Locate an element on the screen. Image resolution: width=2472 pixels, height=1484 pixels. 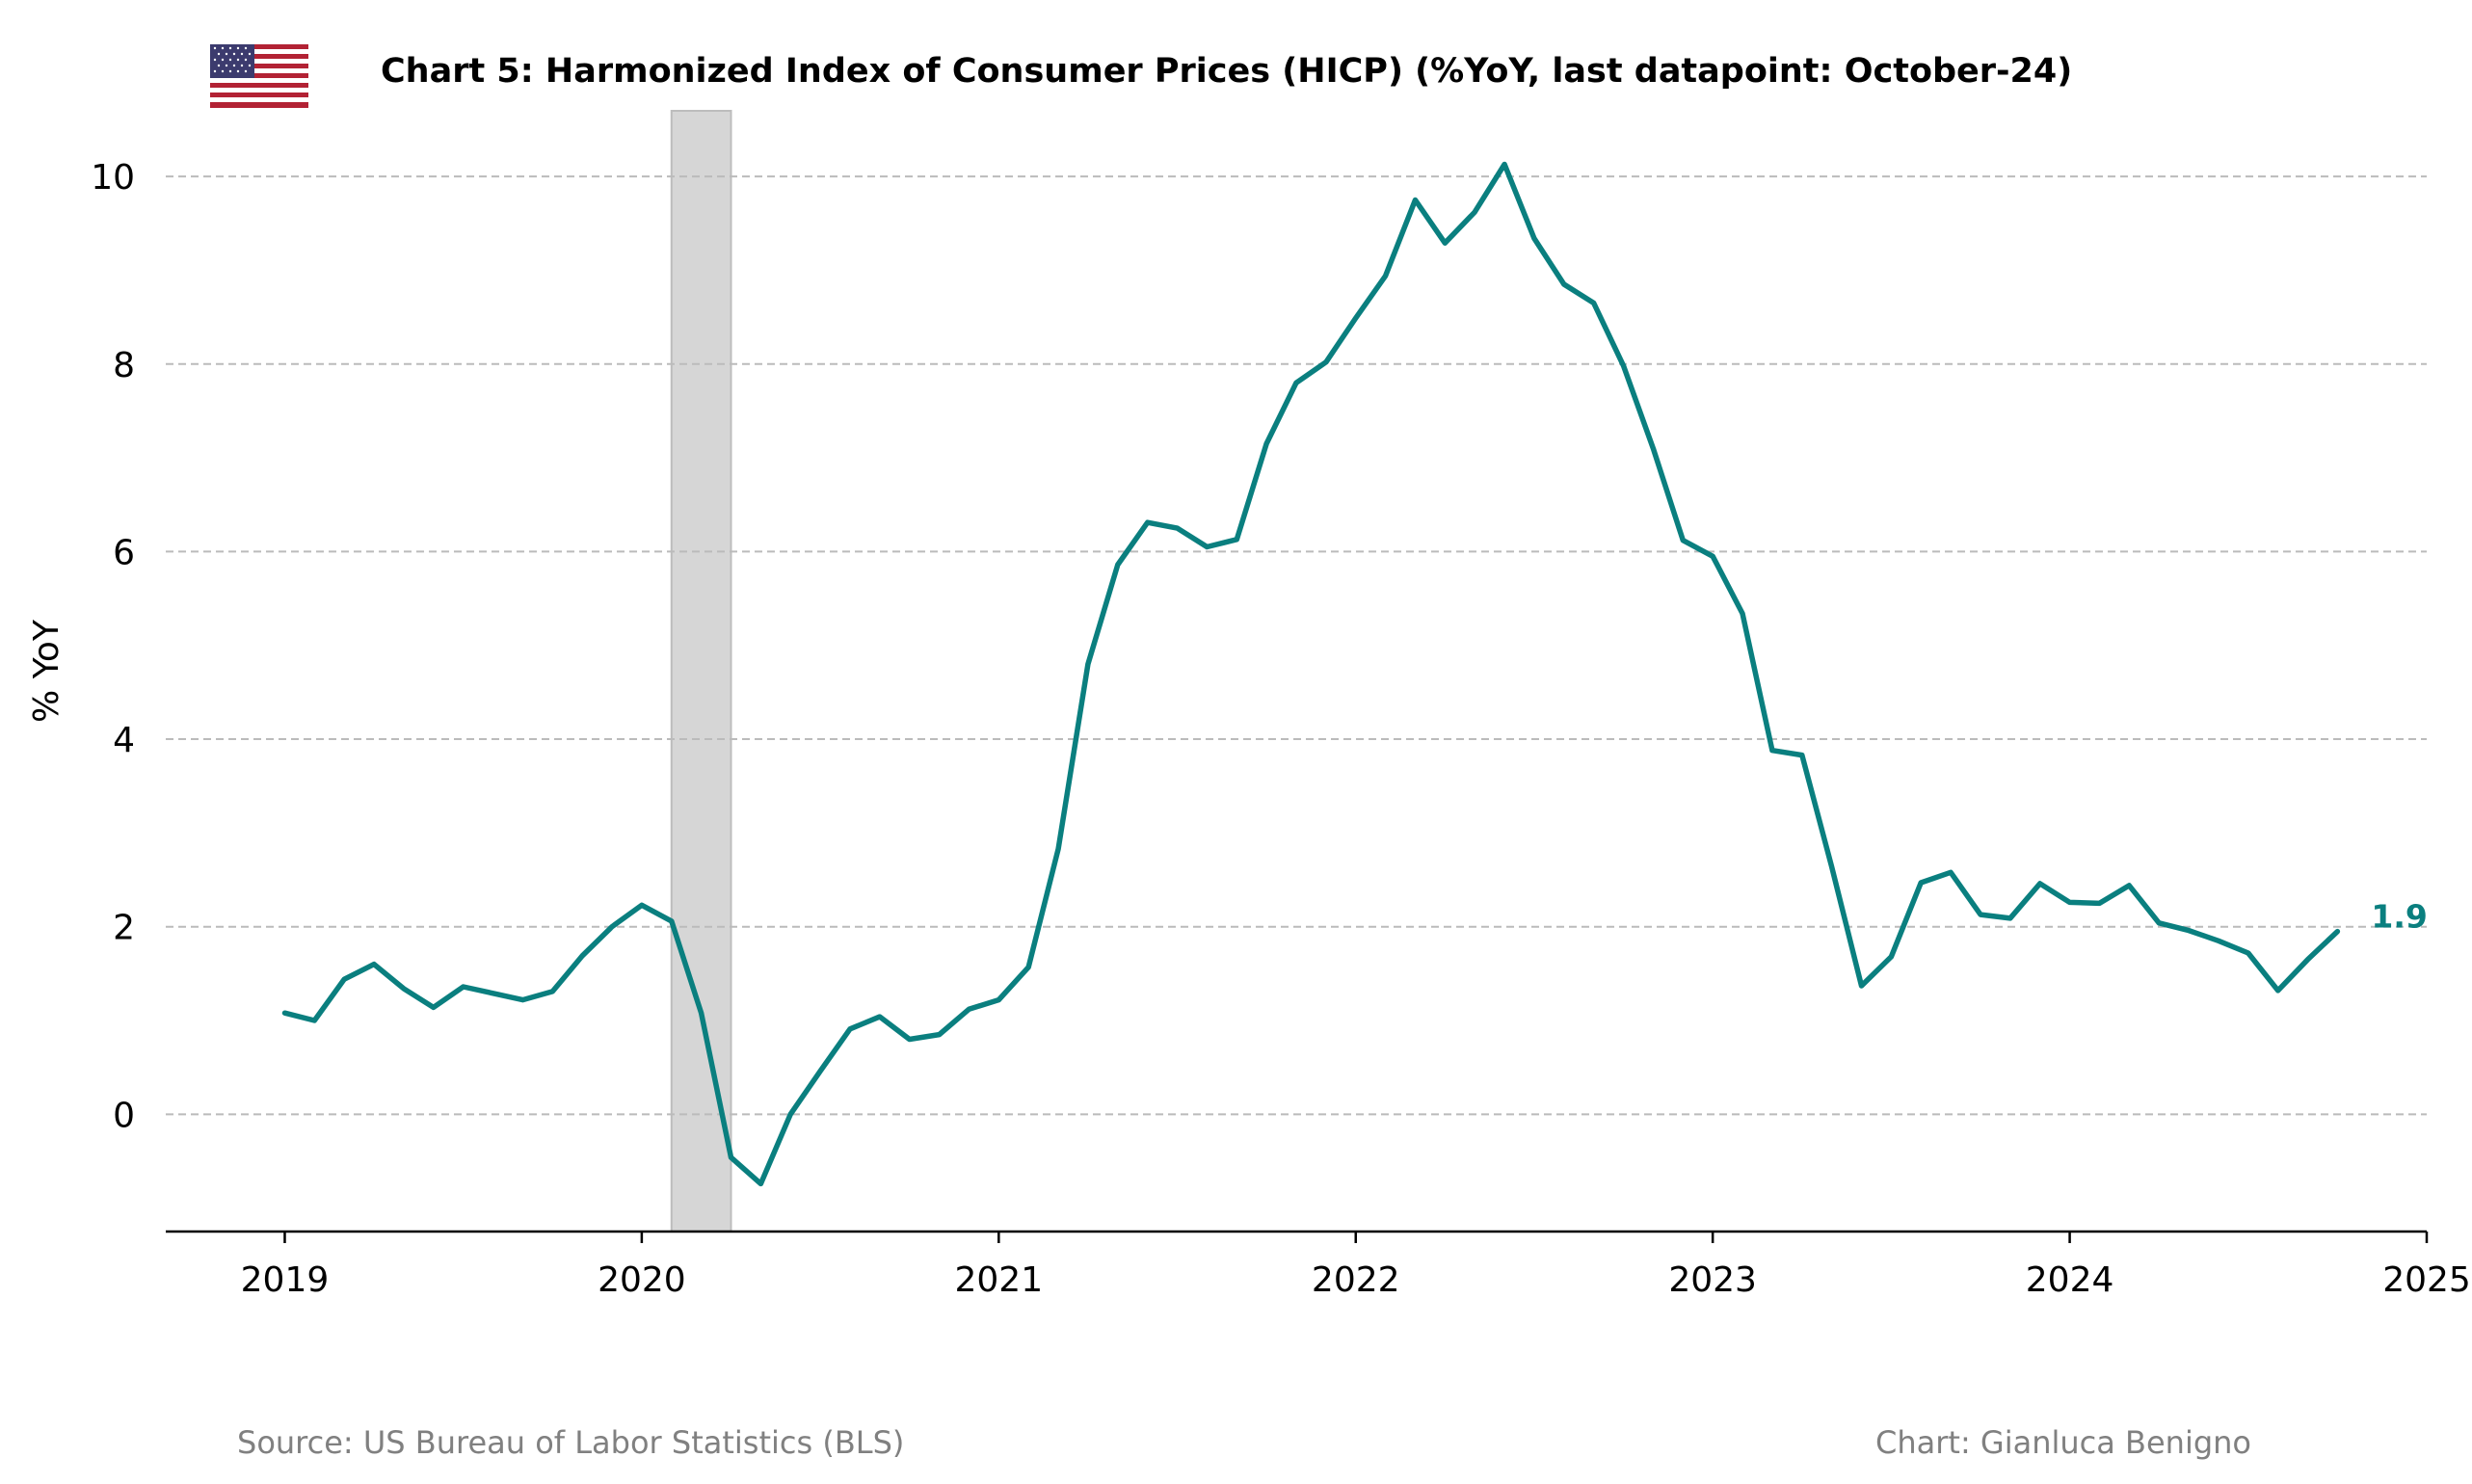
y-tick-label: 6 is located at coordinates (124, 552).